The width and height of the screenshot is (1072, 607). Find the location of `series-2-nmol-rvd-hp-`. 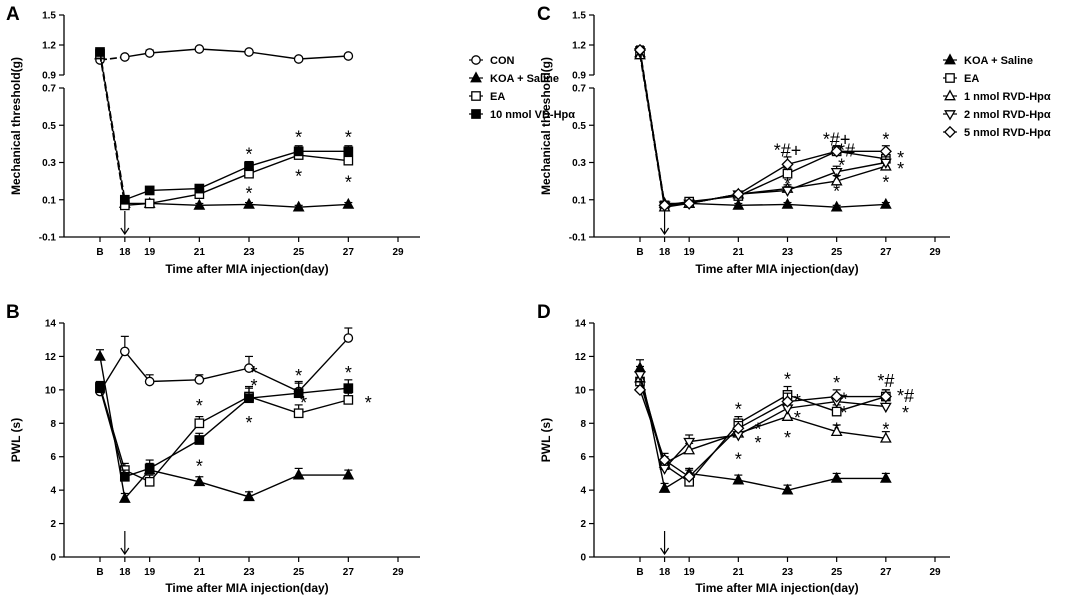

series-2-nmol-rvd-hp- is located at coordinates (763, 129).